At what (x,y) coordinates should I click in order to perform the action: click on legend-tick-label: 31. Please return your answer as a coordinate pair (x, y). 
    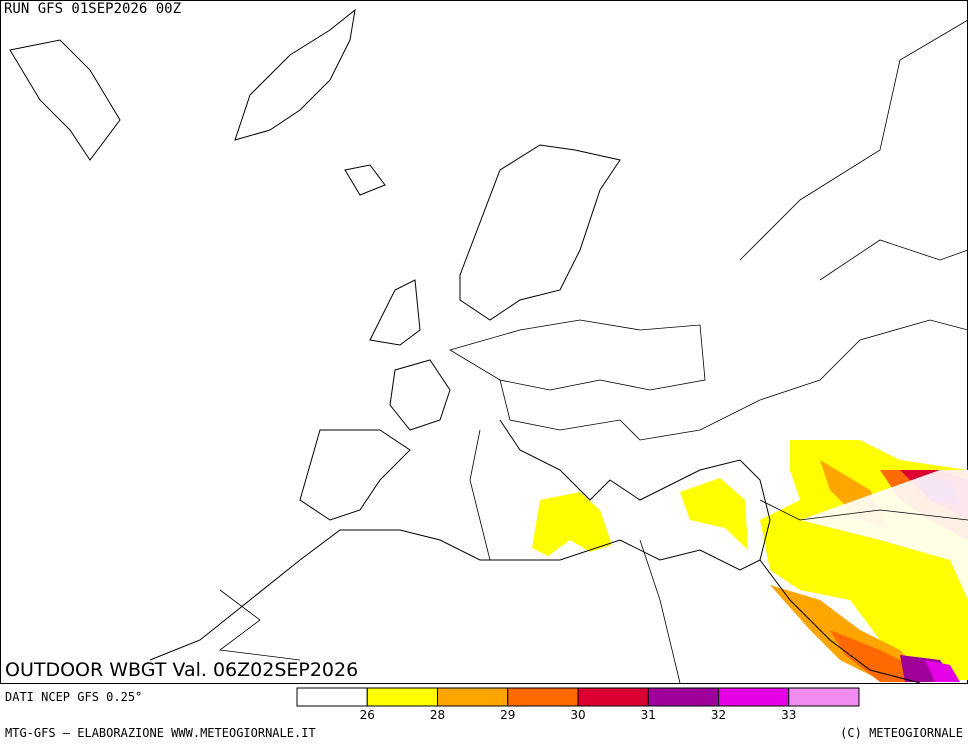
    Looking at the image, I should click on (648, 715).